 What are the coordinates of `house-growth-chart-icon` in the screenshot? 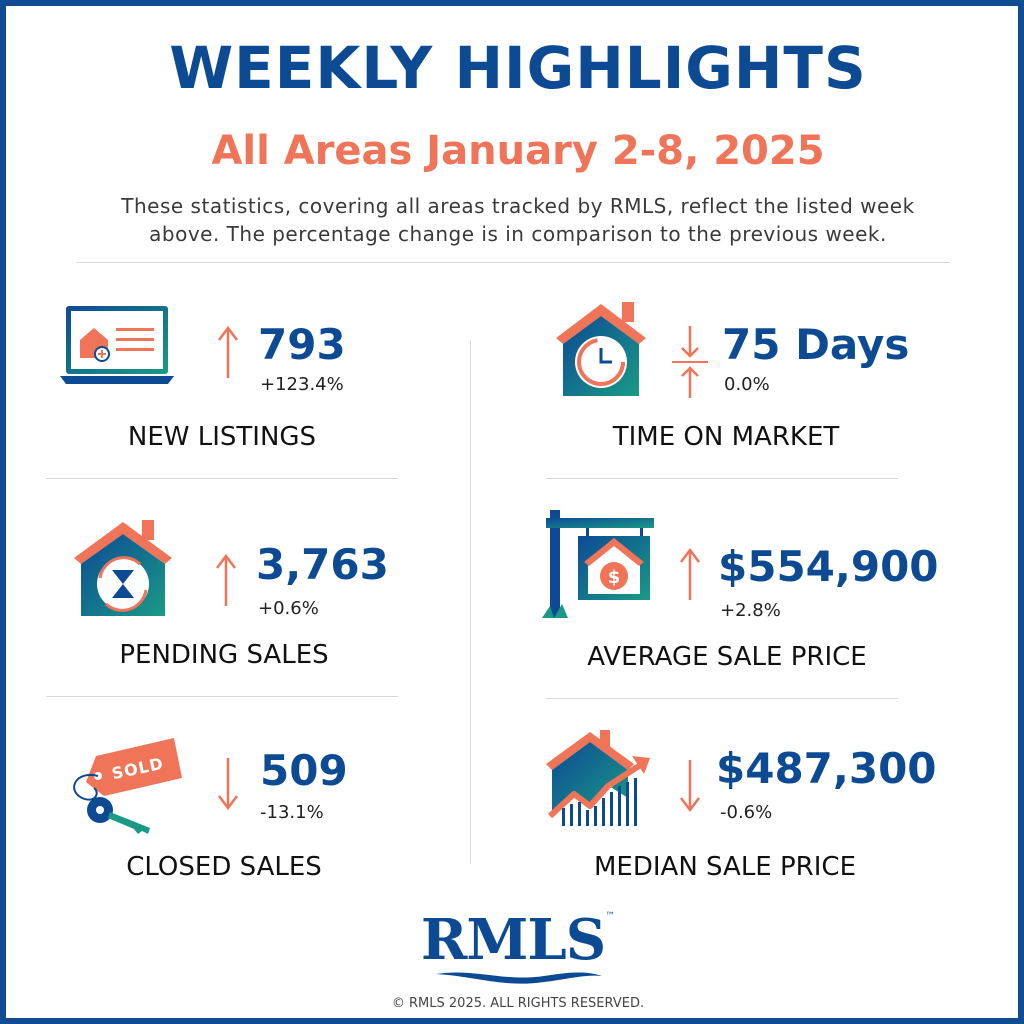 It's located at (598, 778).